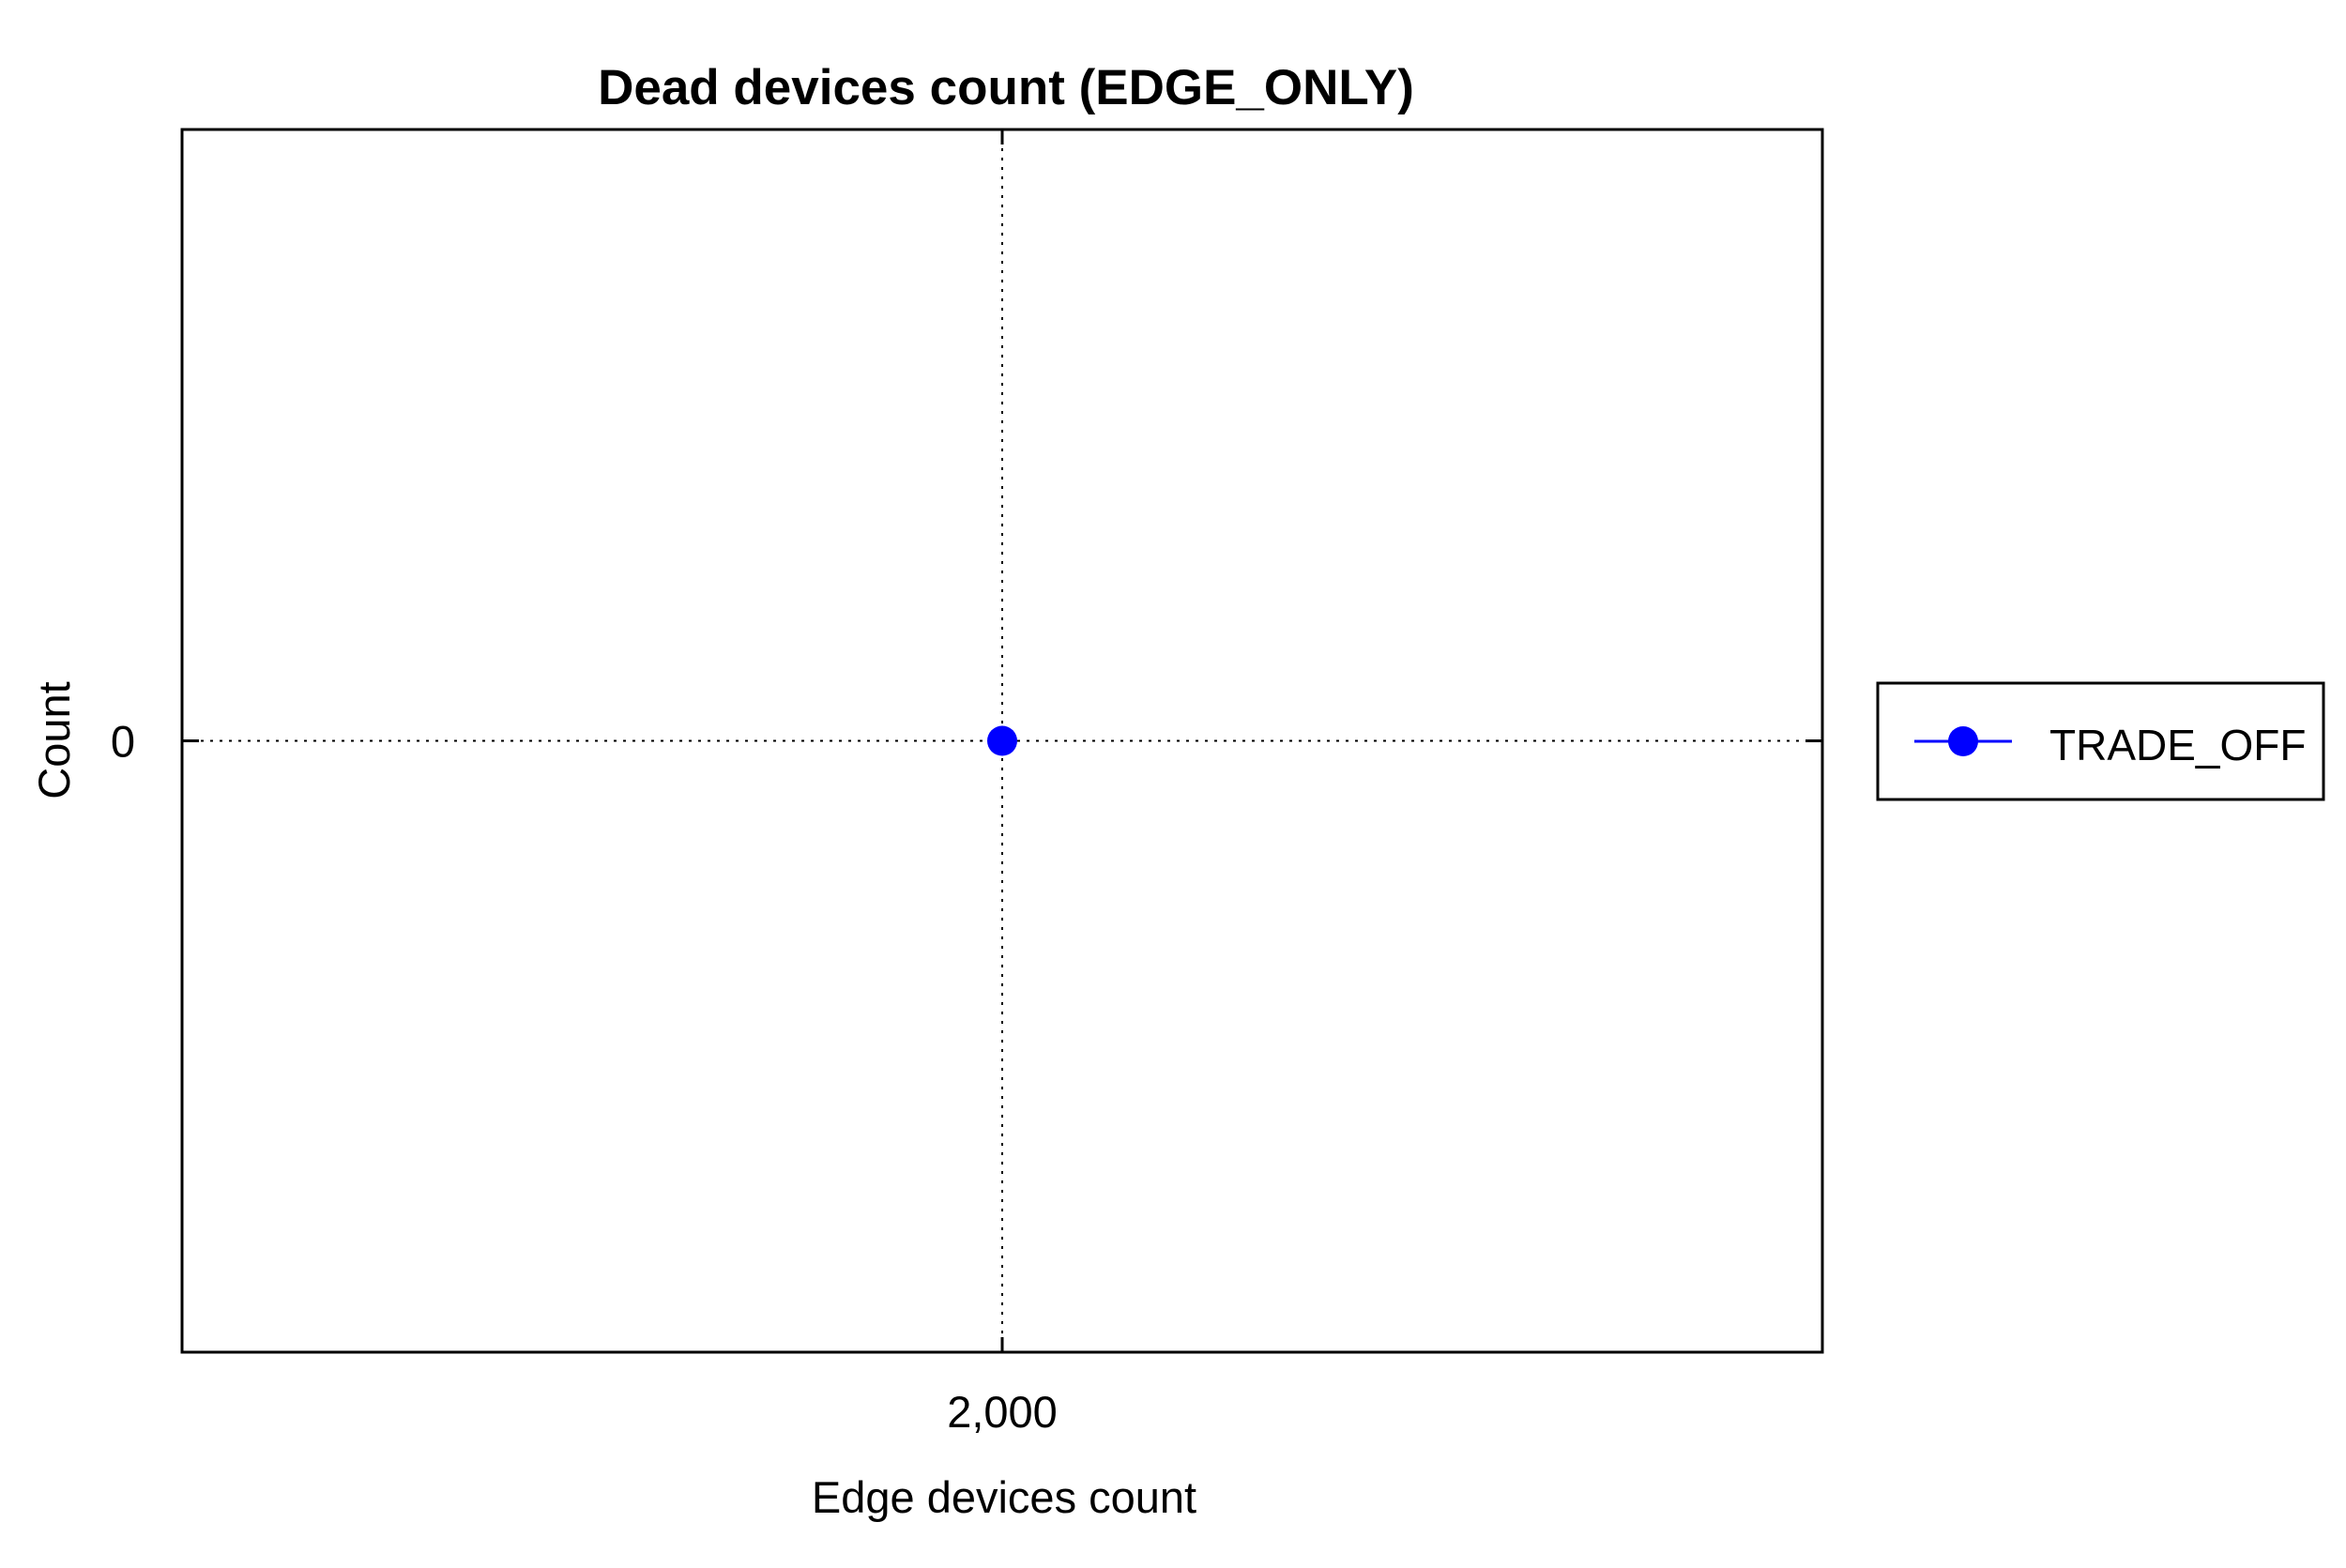 This screenshot has width=2346, height=1568. I want to click on series-layer, so click(1002, 740).